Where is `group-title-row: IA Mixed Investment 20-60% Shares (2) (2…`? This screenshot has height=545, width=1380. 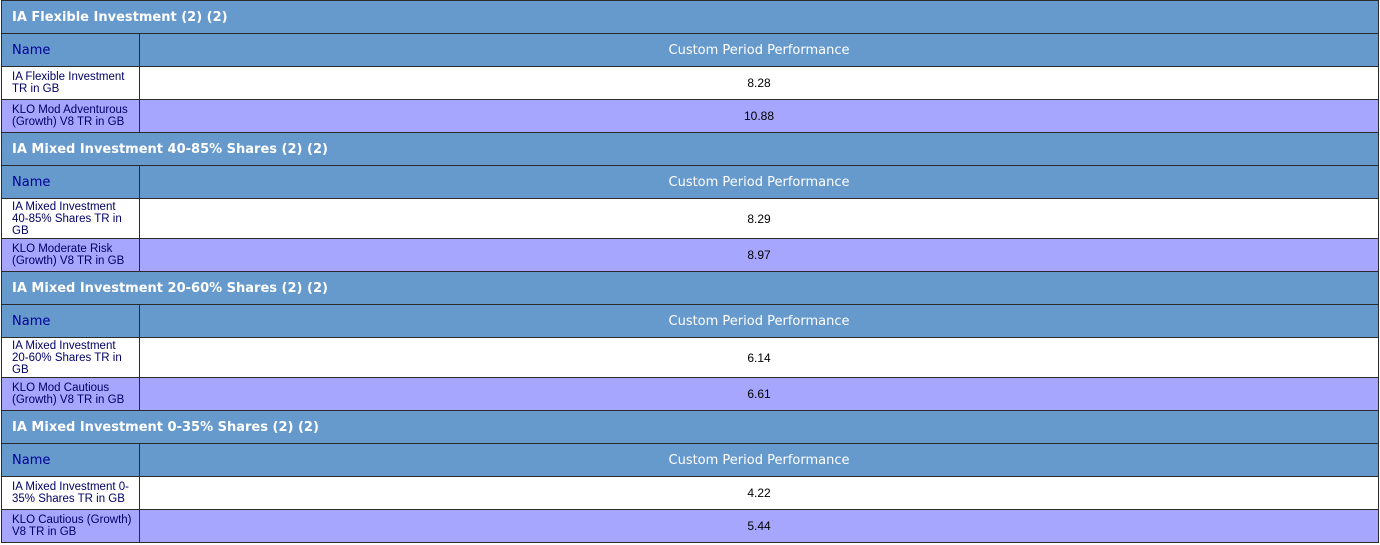 group-title-row: IA Mixed Investment 20-60% Shares (2) (2… is located at coordinates (690, 288).